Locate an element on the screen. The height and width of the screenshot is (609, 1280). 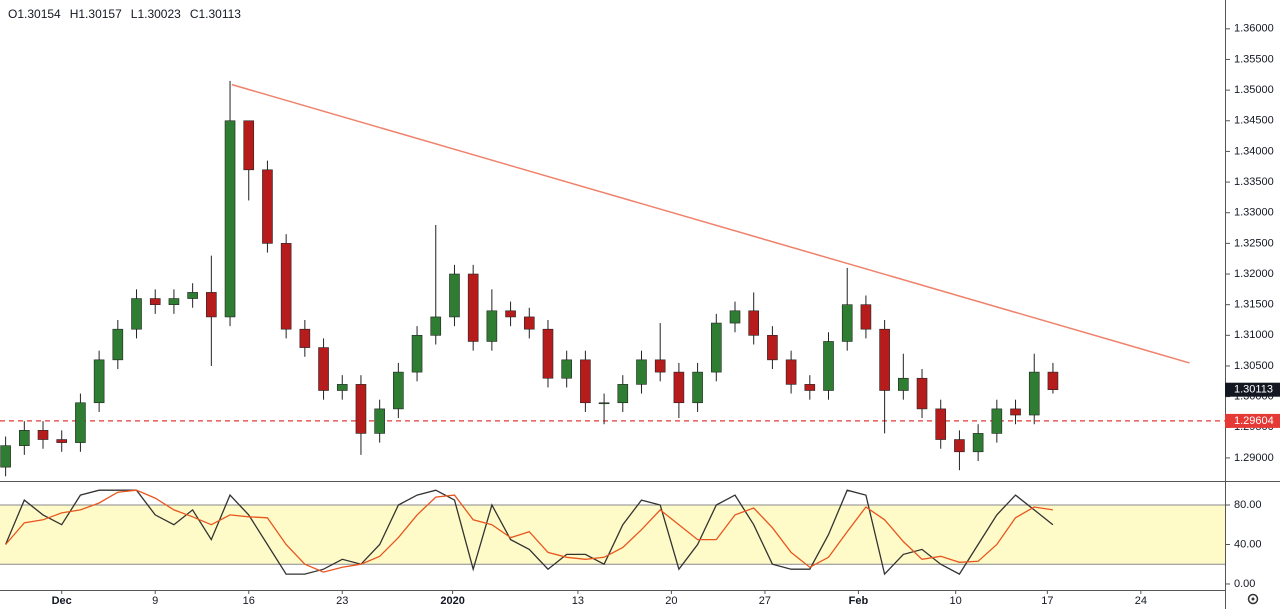
y-tick-label: 1.32500 is located at coordinates (1254, 243).